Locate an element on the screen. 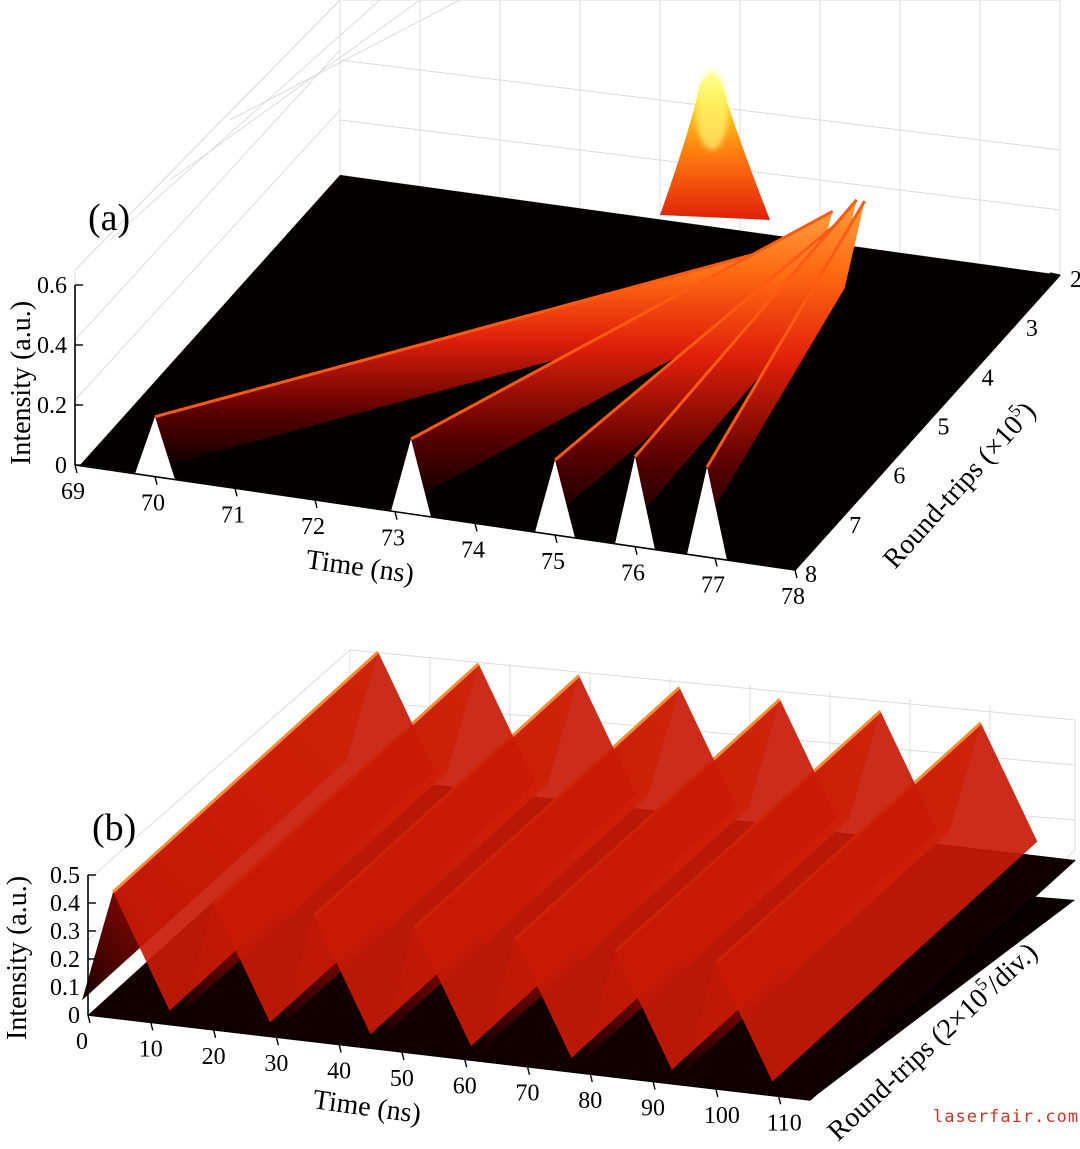 Image resolution: width=1080 pixels, height=1149 pixels. panel-a-z-tick-label: 0 is located at coordinates (61, 466).